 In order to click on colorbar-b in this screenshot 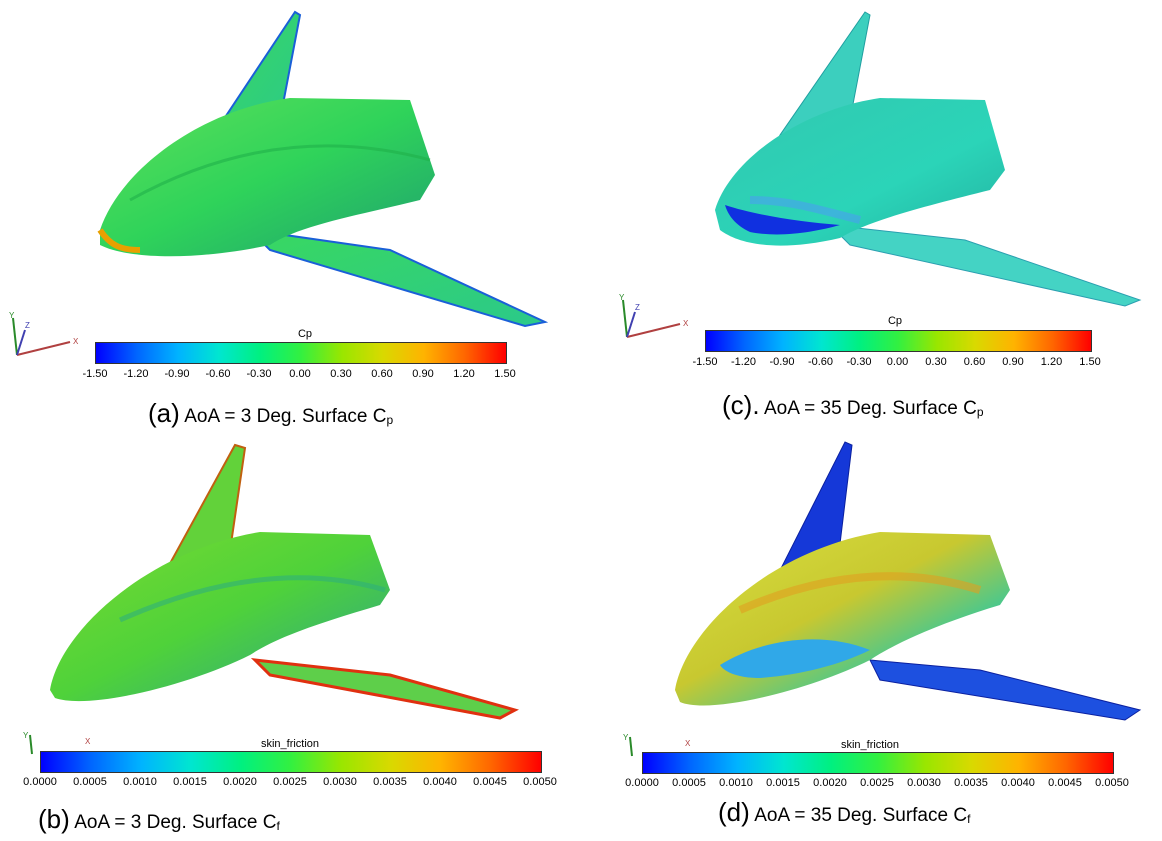, I will do `click(291, 762)`.